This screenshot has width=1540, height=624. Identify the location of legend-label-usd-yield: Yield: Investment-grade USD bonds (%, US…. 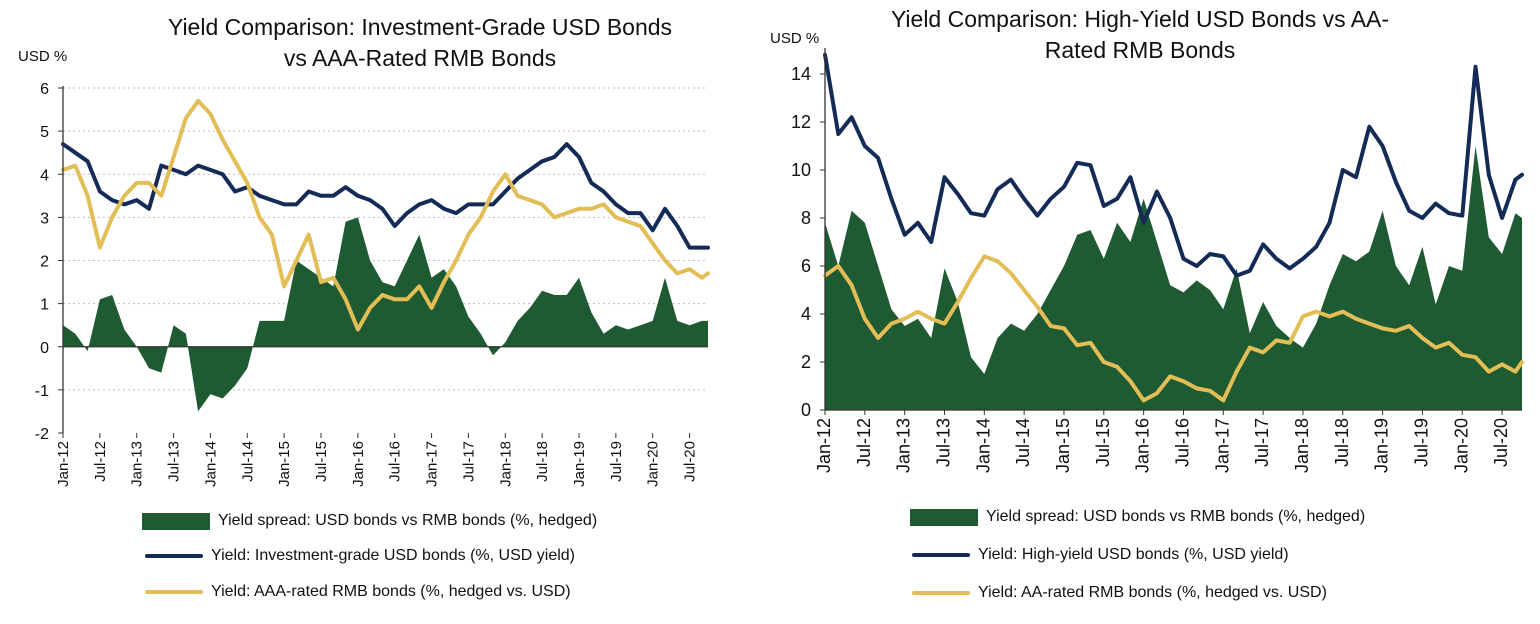
(393, 555).